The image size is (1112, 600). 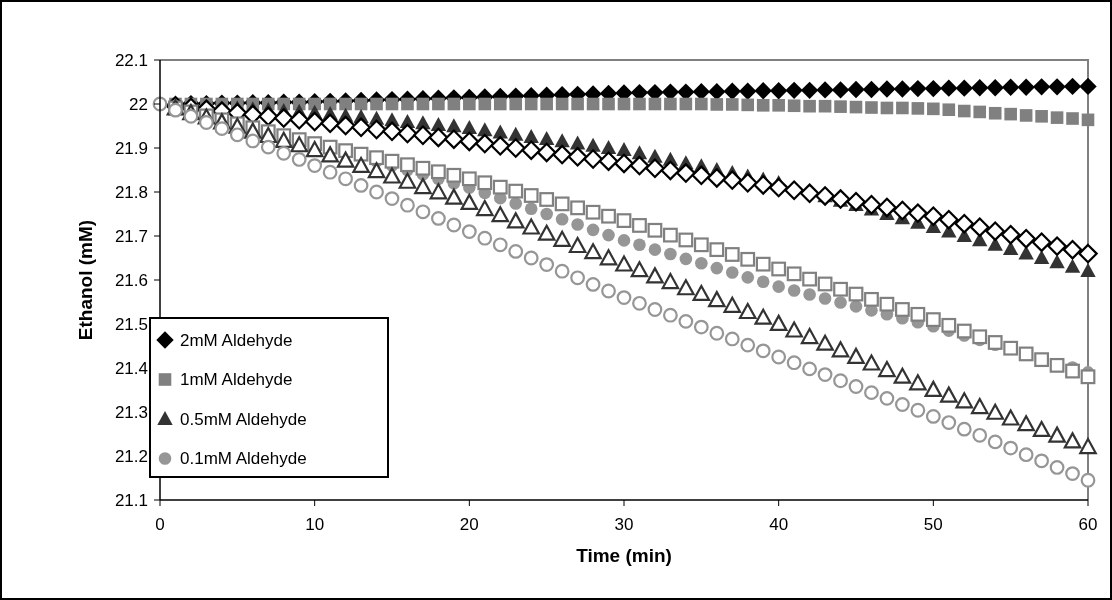 What do you see at coordinates (131, 192) in the screenshot?
I see `y-tick-label: 21.8` at bounding box center [131, 192].